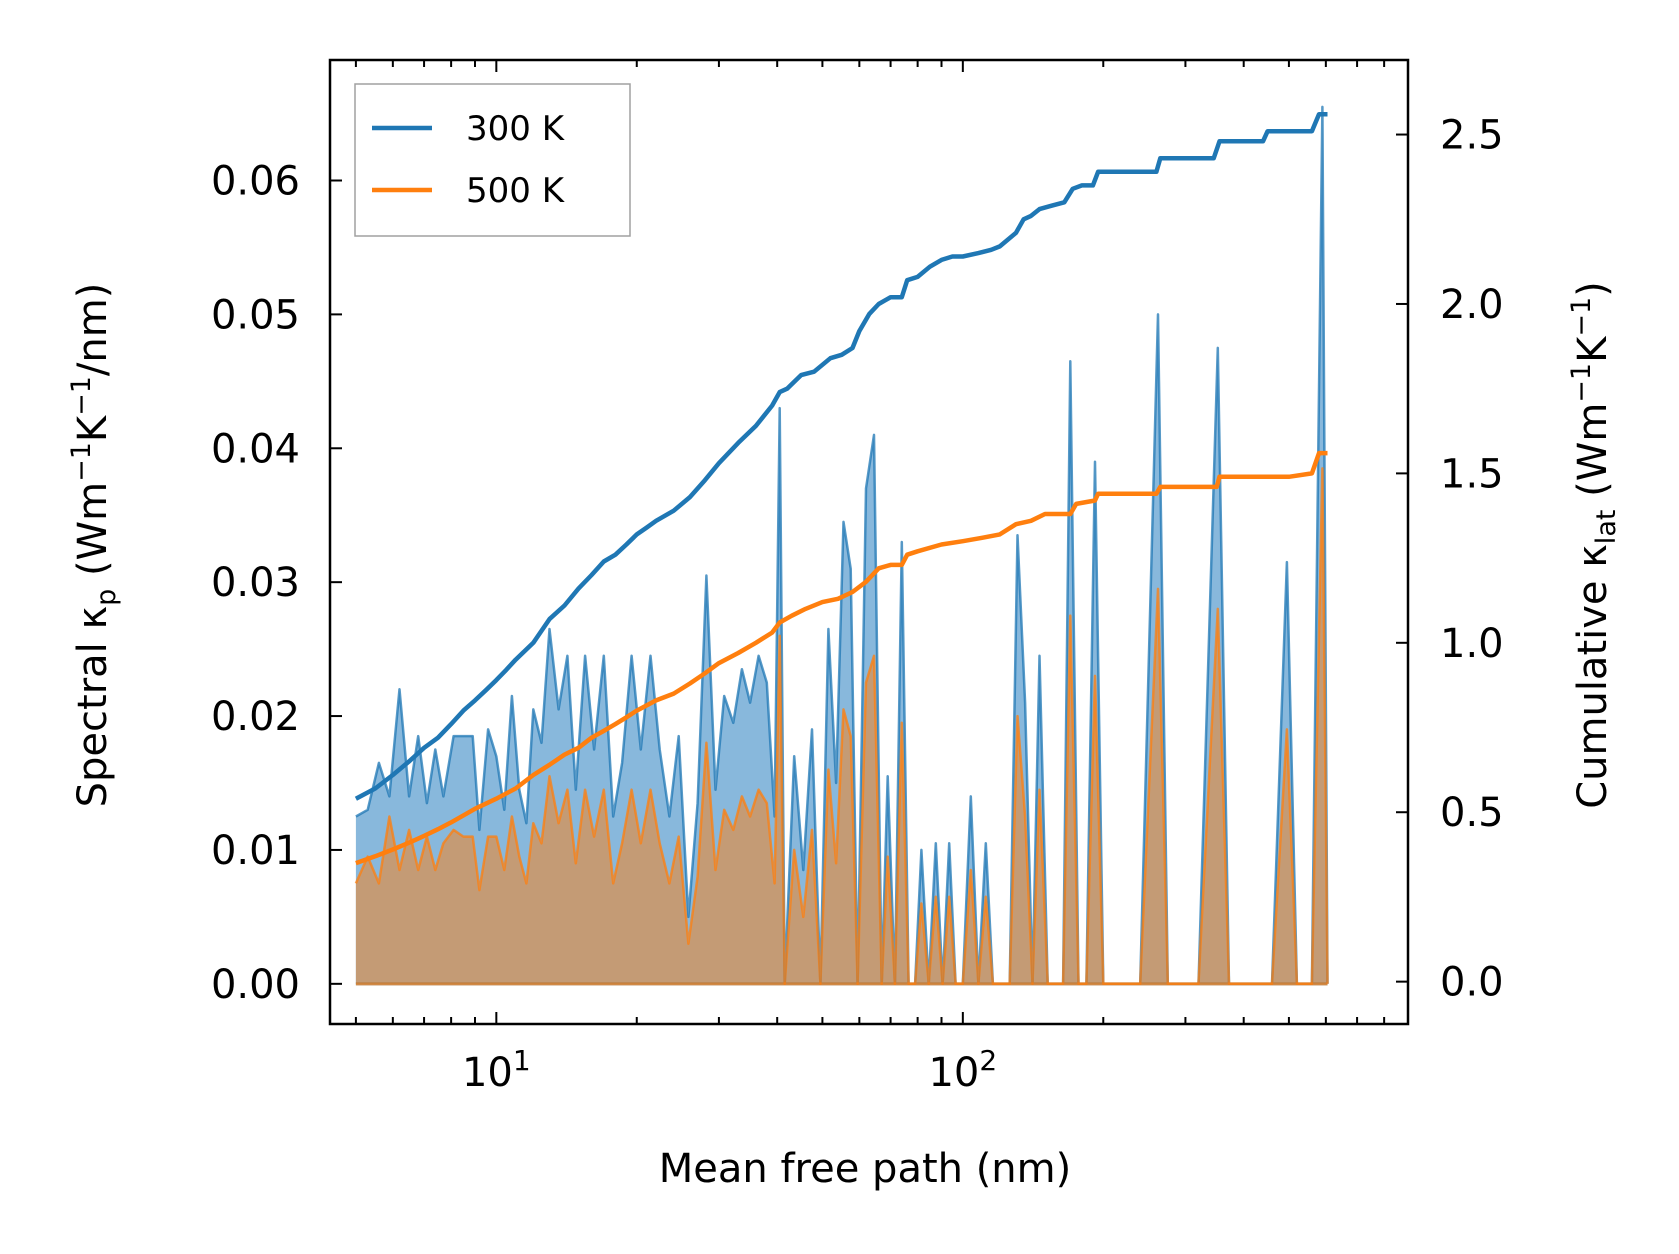 The image size is (1679, 1254). Describe the element at coordinates (1472, 983) in the screenshot. I see `y-right-tick-label: 0.0` at that location.